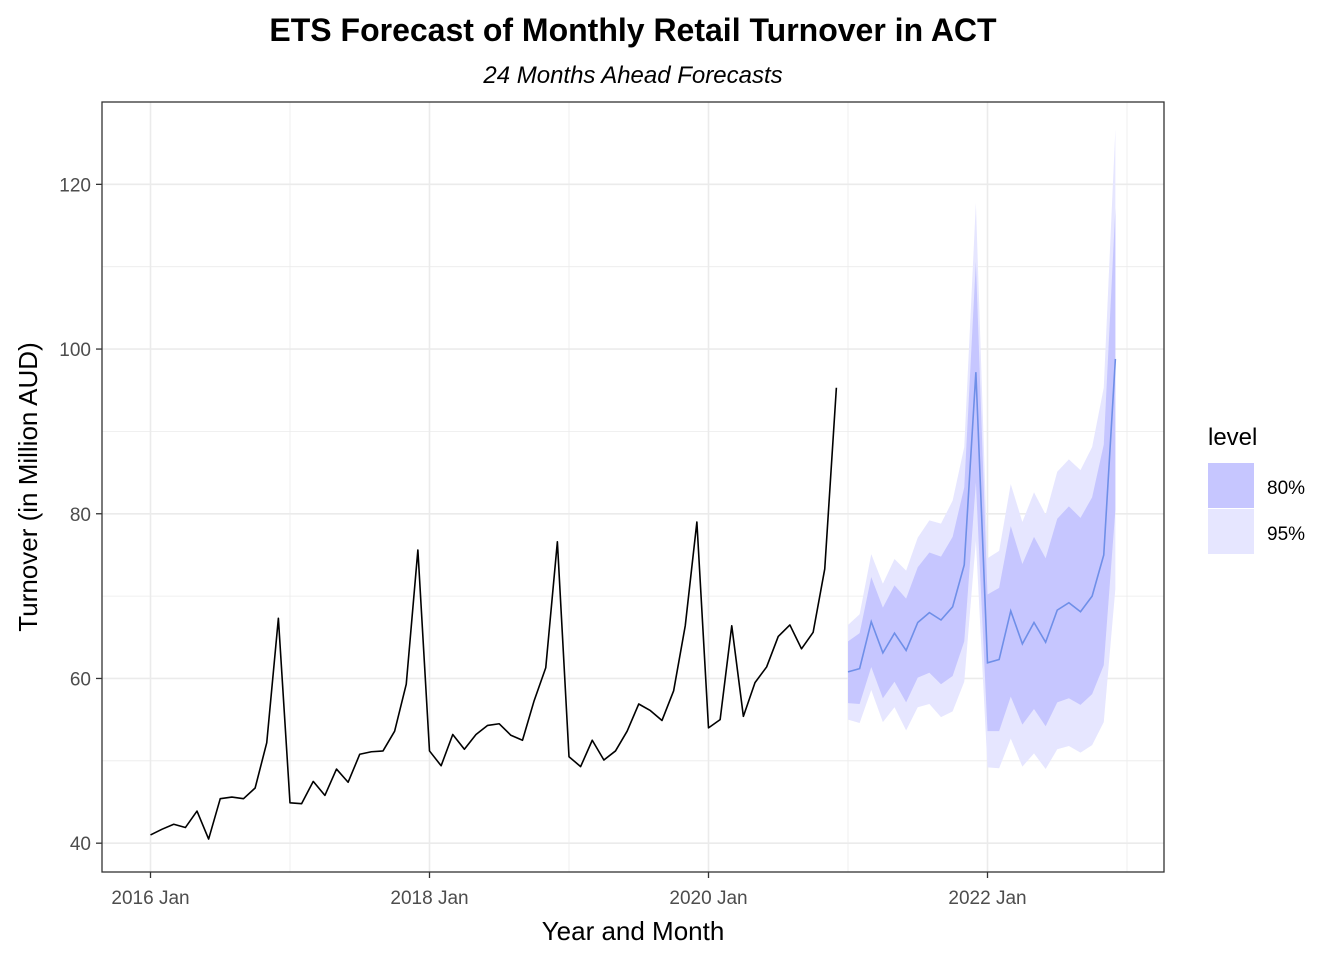  Describe the element at coordinates (75, 350) in the screenshot. I see `y-tick-label-100: 100` at that location.